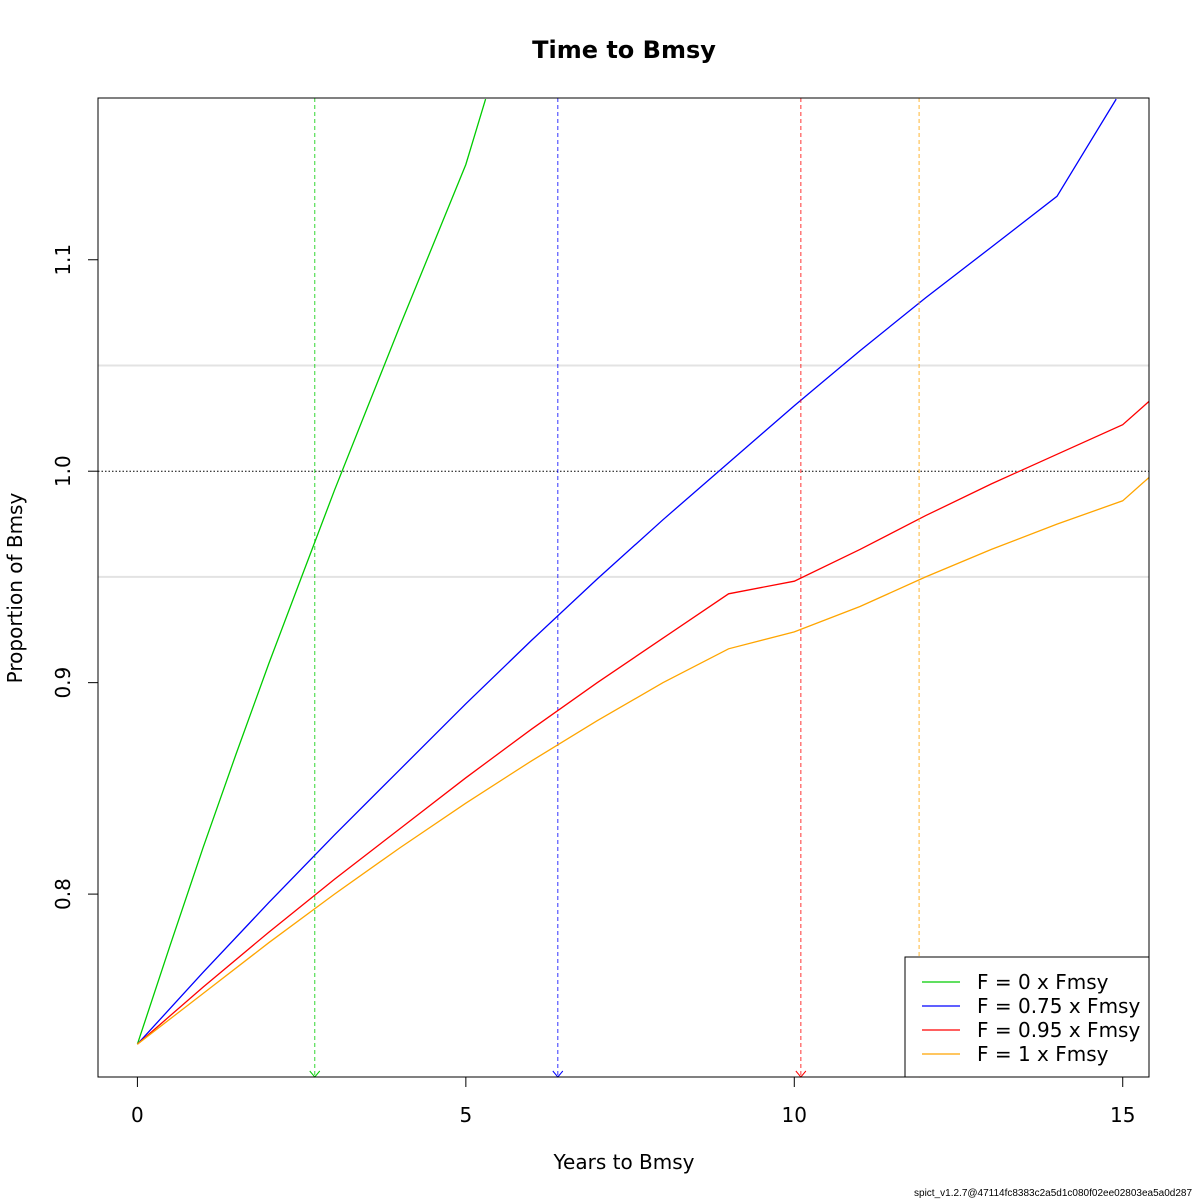 Image resolution: width=1200 pixels, height=1200 pixels. I want to click on legend-label: F = 0 x Fmsy, so click(1043, 982).